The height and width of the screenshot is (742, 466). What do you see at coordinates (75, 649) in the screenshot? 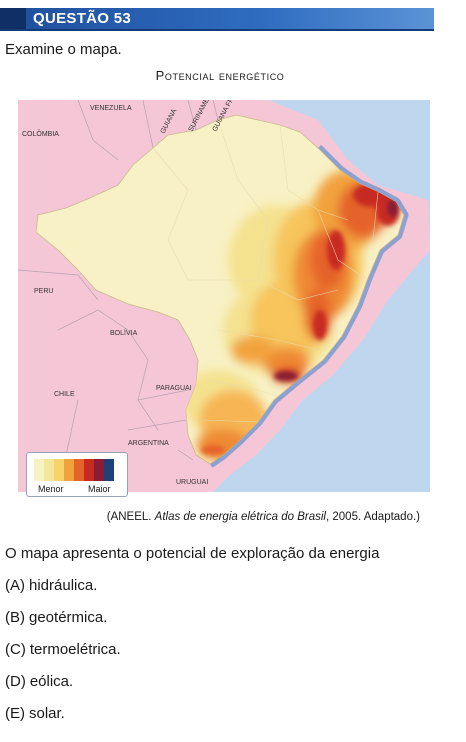
I see `option-text: termoelétrica.` at bounding box center [75, 649].